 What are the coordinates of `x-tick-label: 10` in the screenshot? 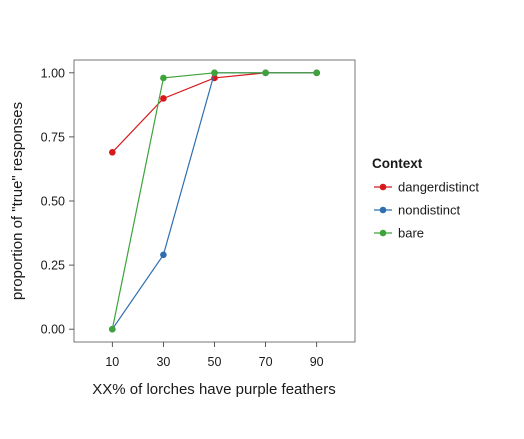 It's located at (112, 362).